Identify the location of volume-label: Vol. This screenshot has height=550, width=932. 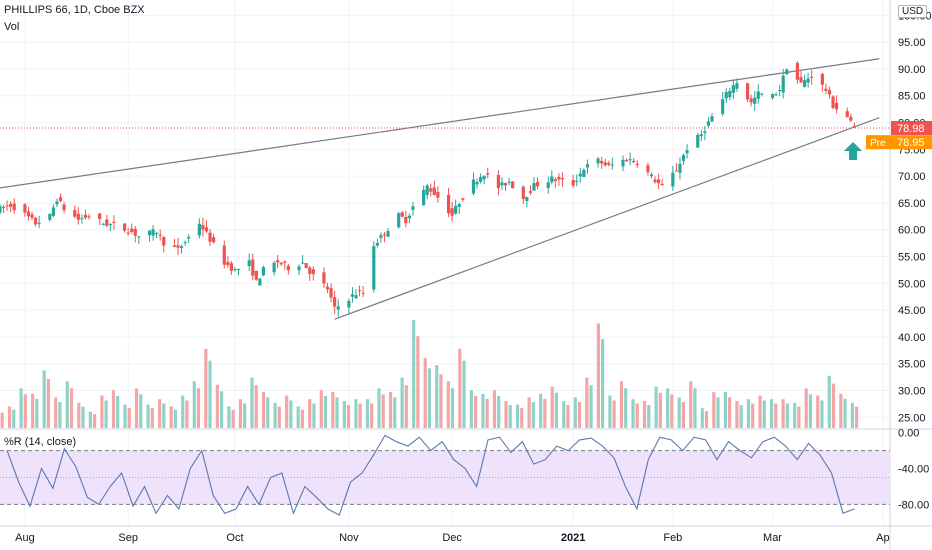
(12, 27).